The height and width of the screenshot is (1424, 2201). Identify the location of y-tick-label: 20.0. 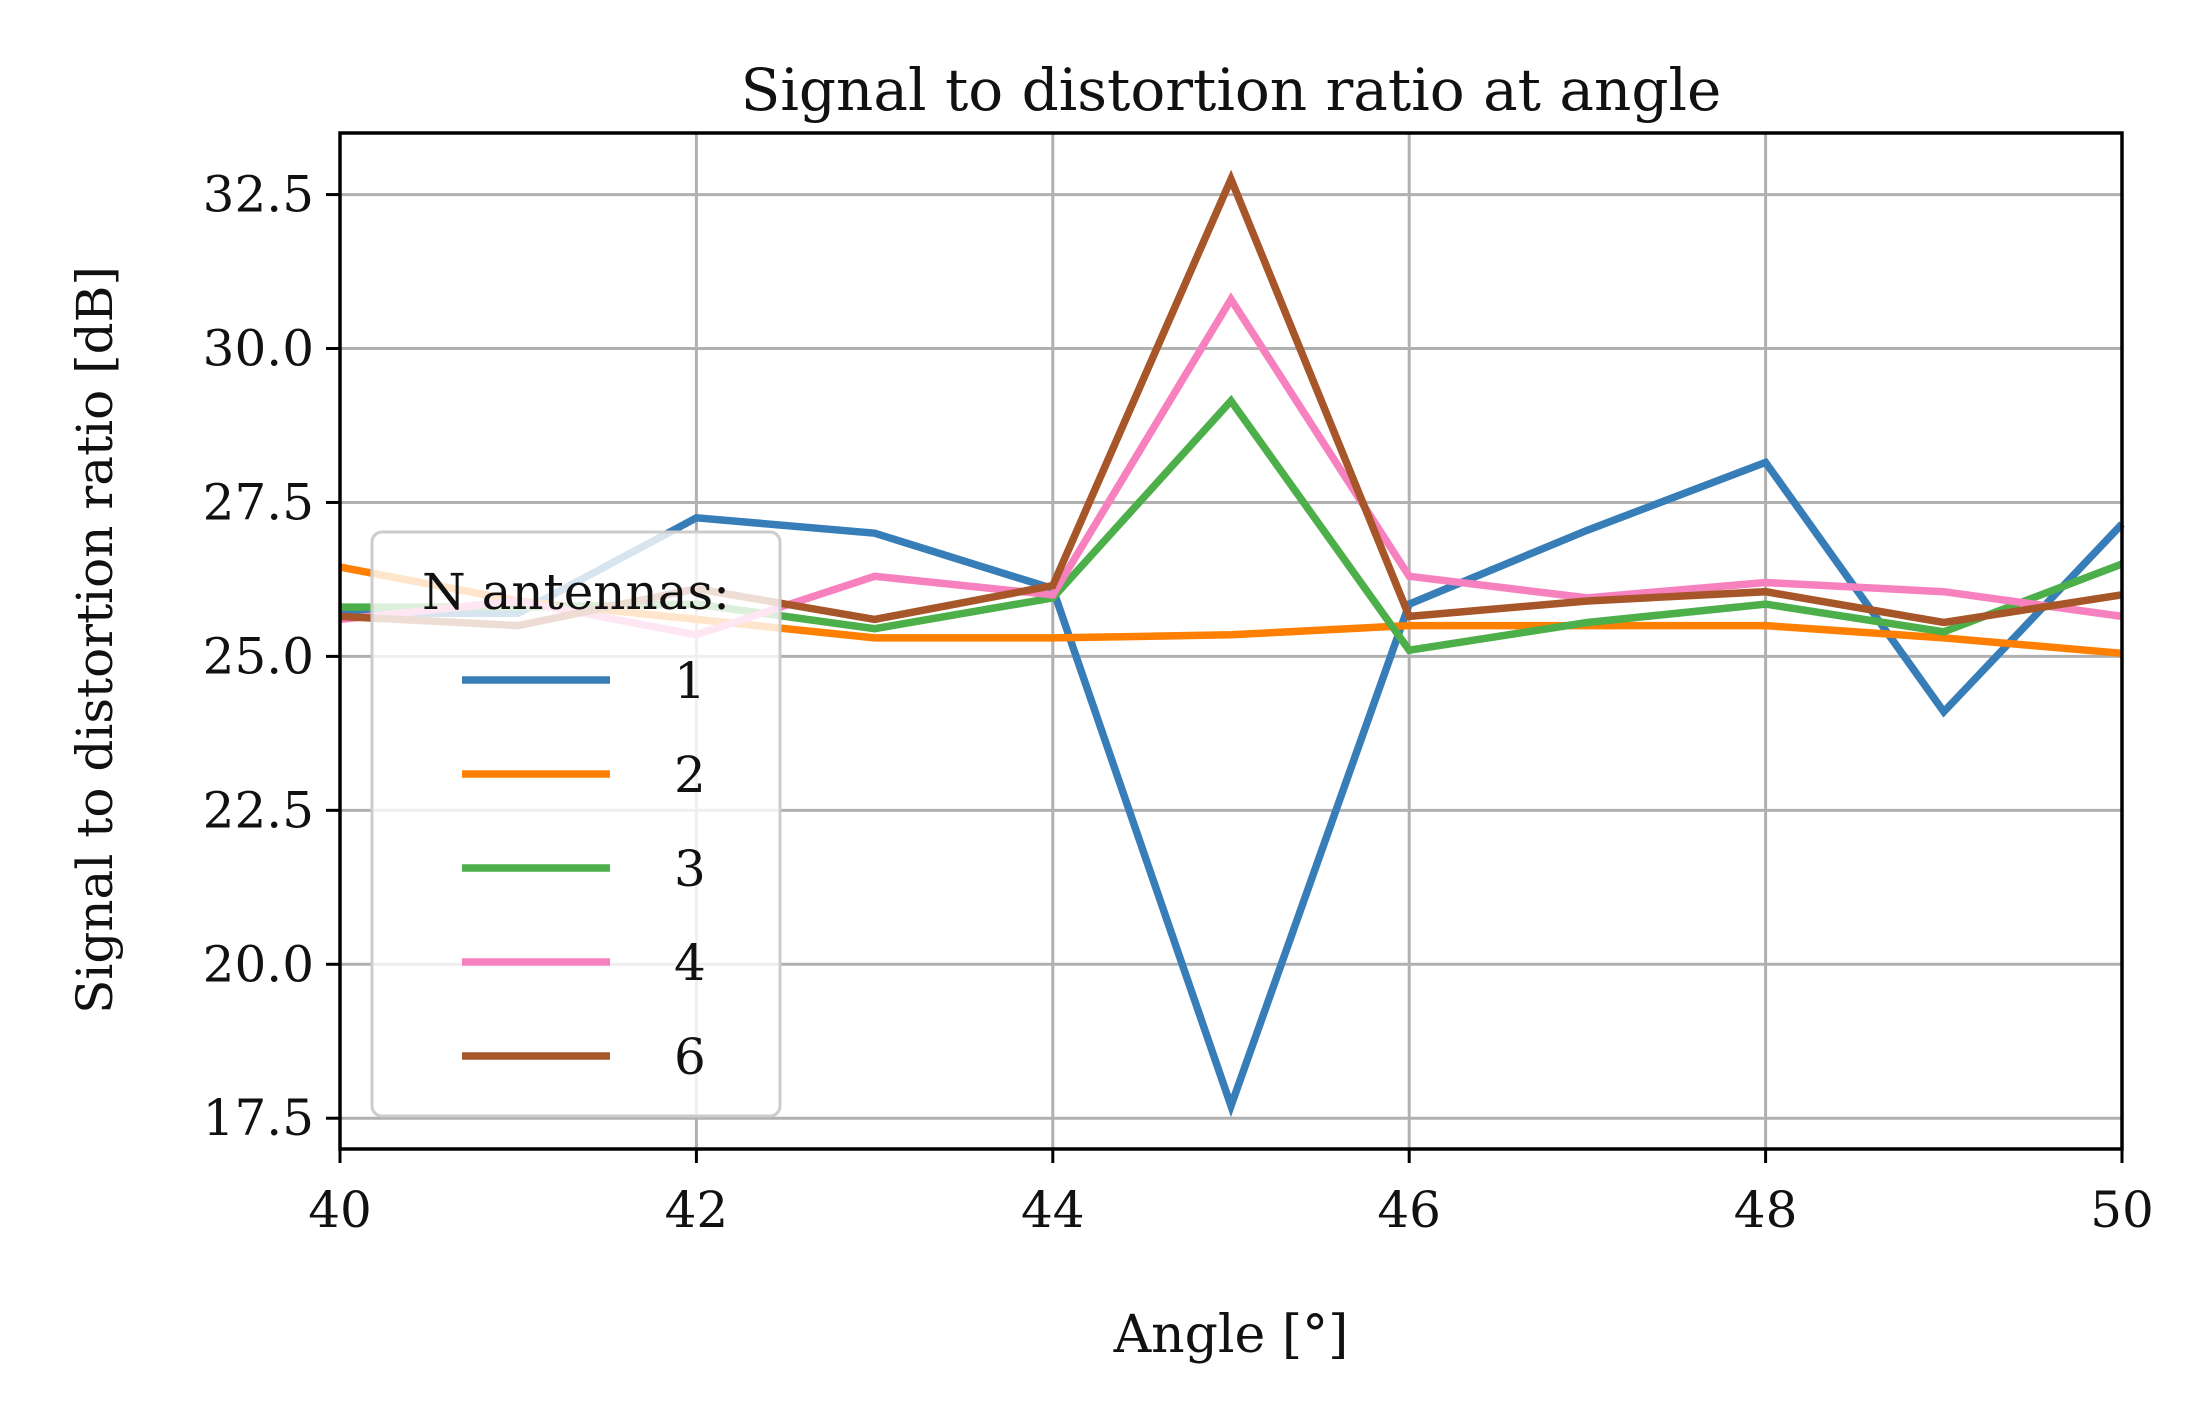
(258, 964).